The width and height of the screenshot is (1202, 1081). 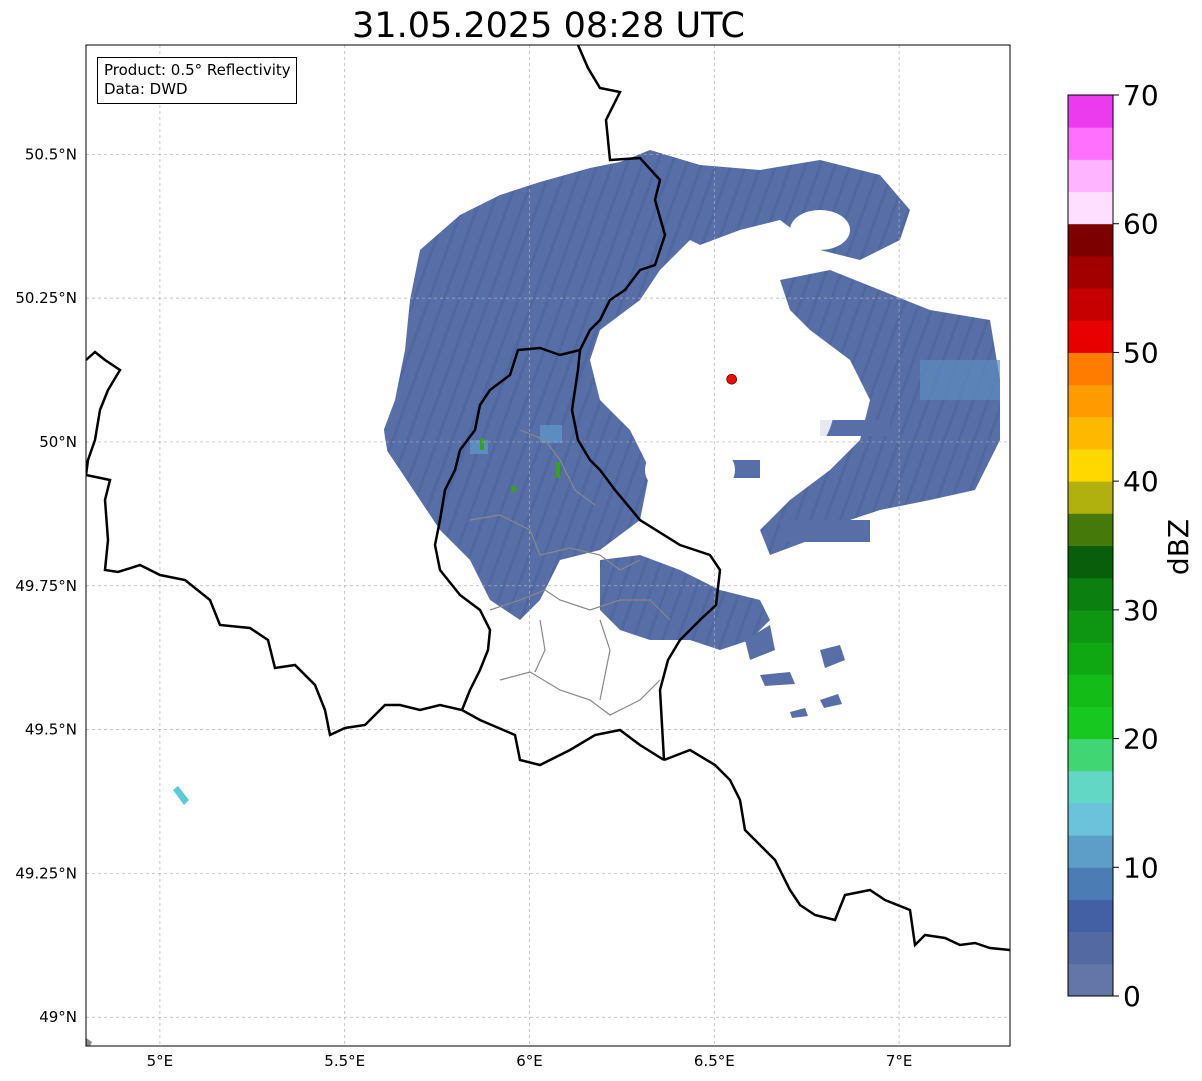 What do you see at coordinates (475, 290) in the screenshot?
I see `echo-region-northwest` at bounding box center [475, 290].